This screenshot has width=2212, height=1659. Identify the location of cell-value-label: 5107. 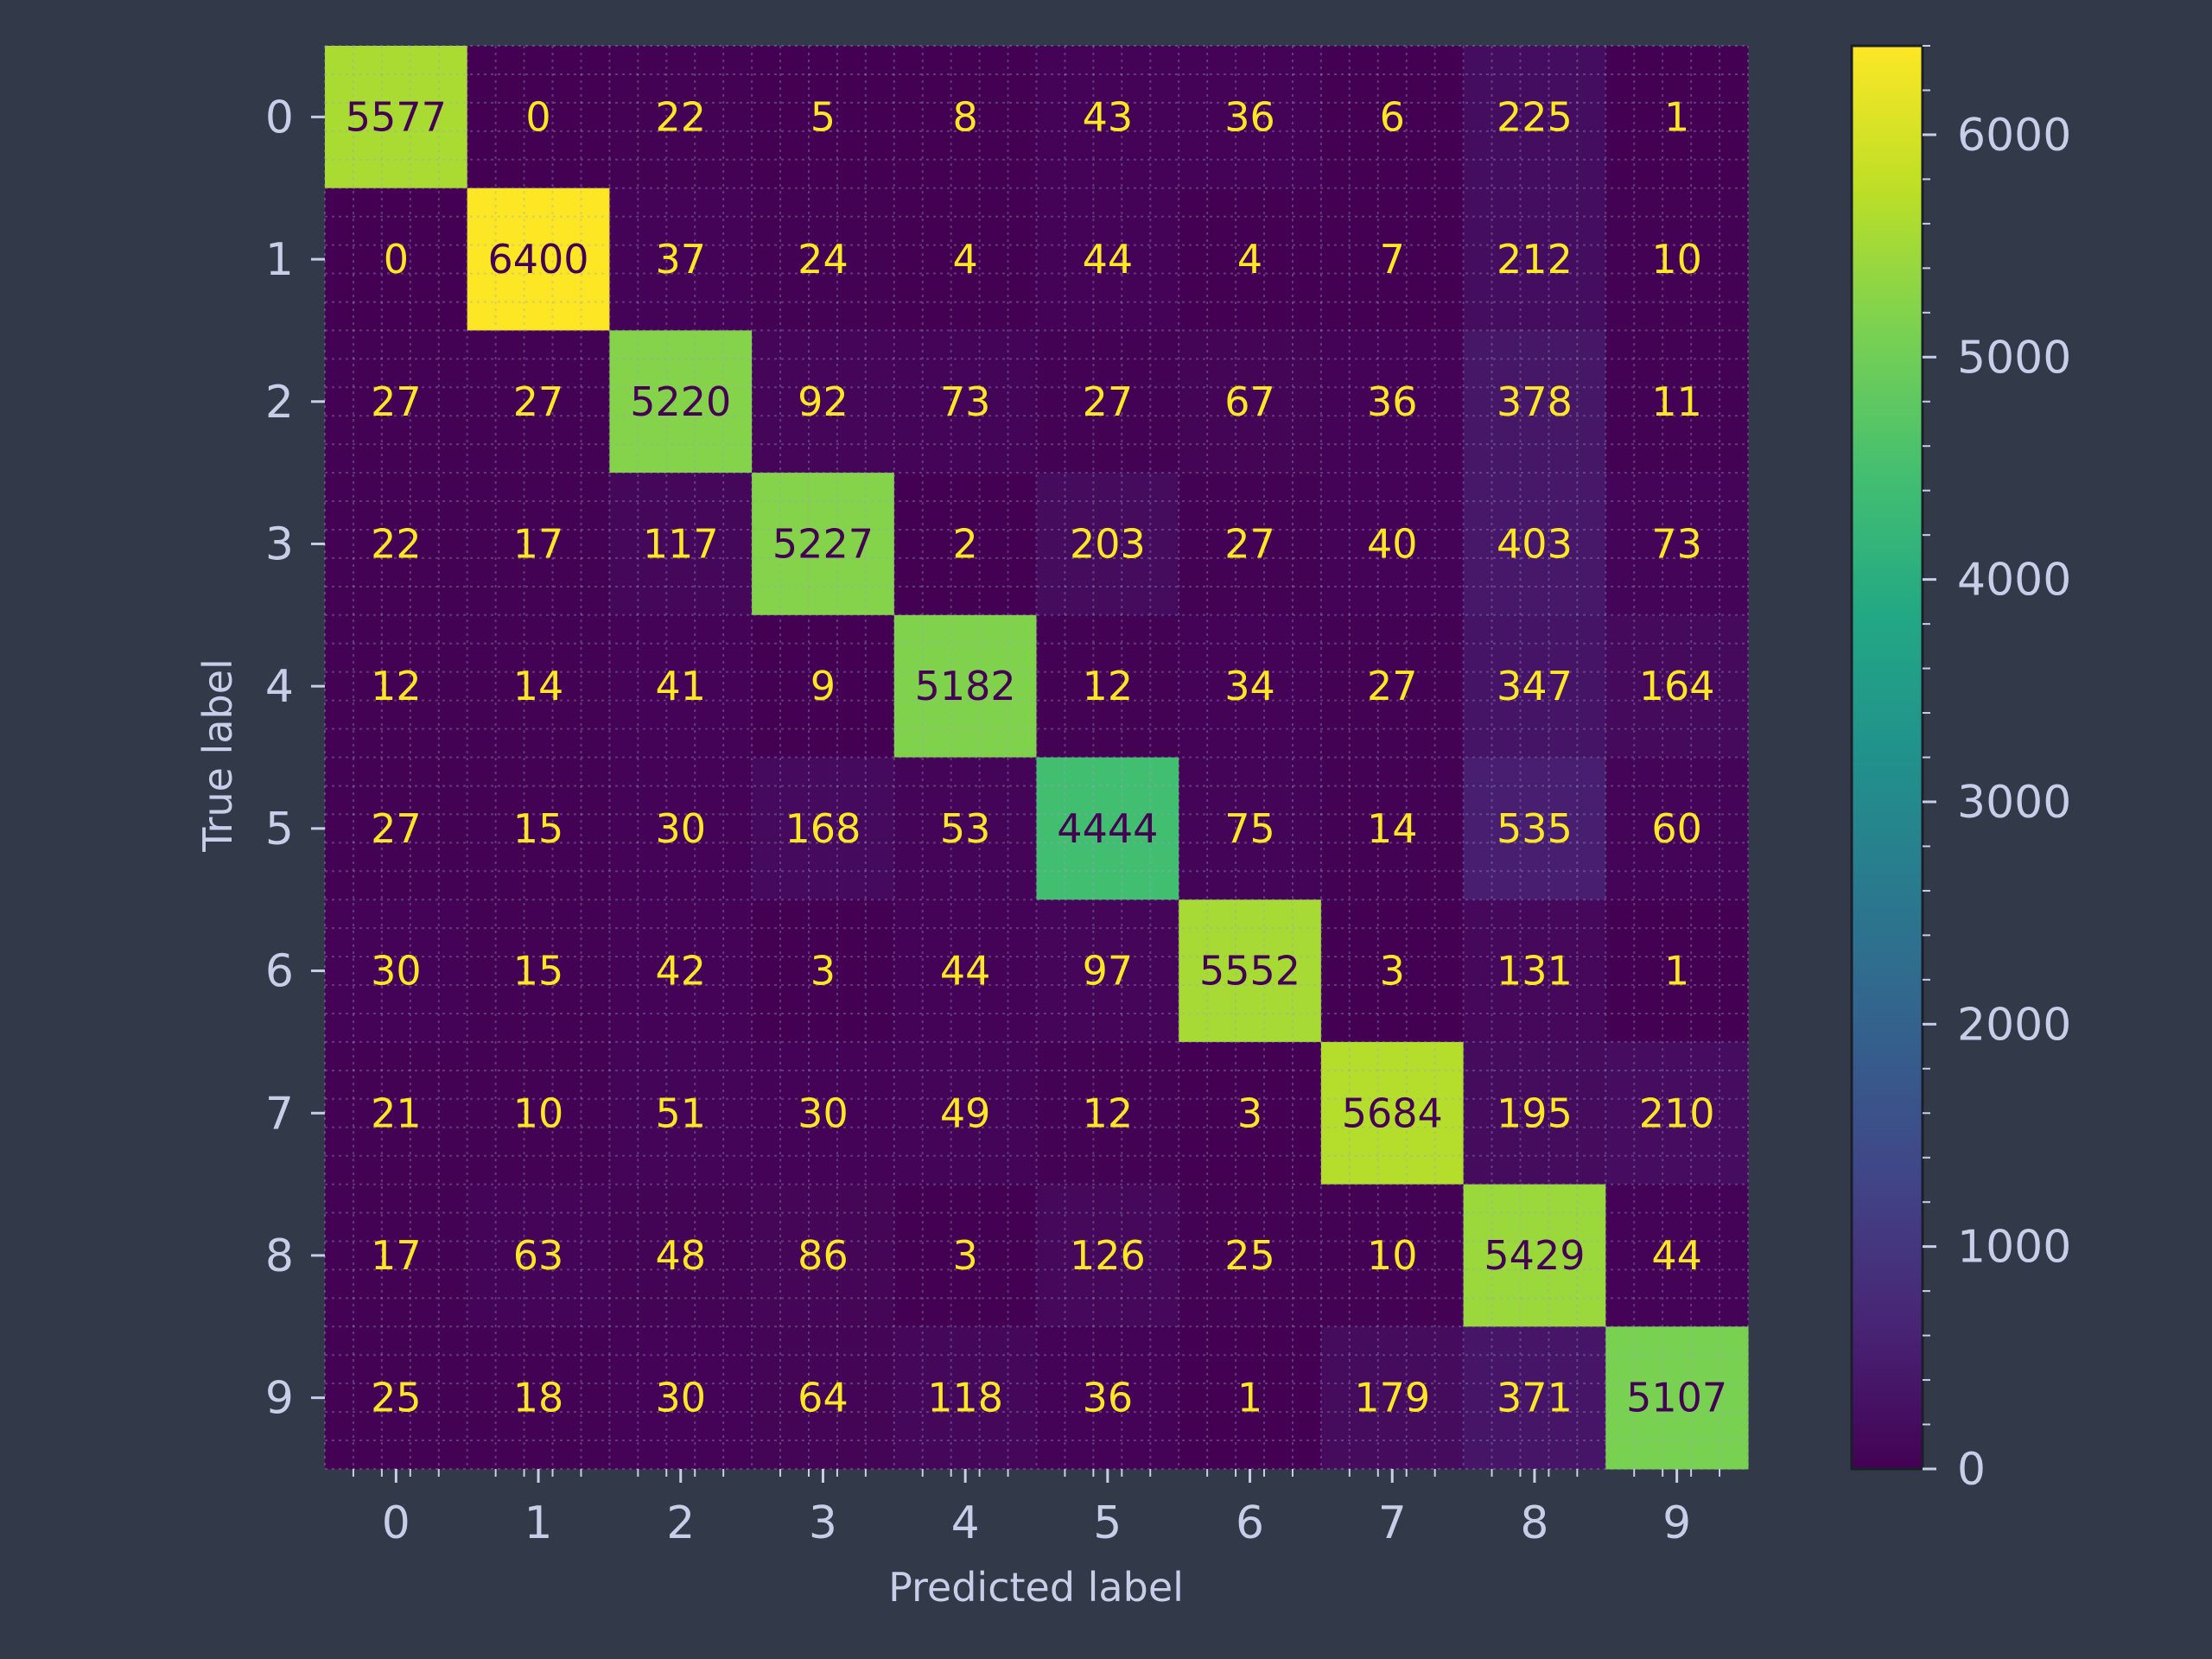
(1676, 1398).